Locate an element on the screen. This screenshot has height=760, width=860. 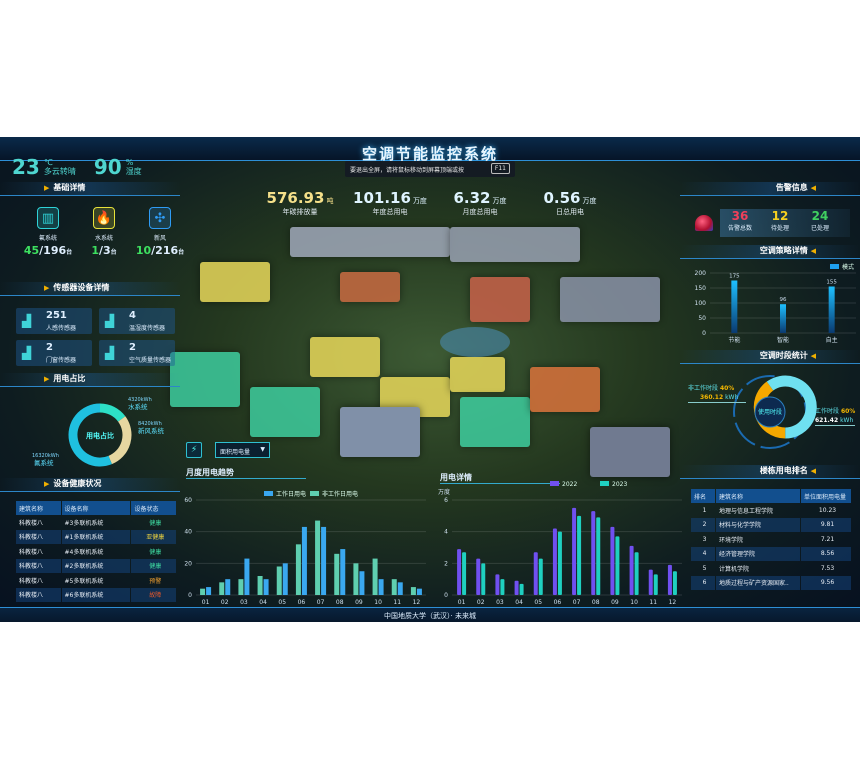
table-row: 2 材料与化学学院 9.81 is located at coordinates (771, 524).